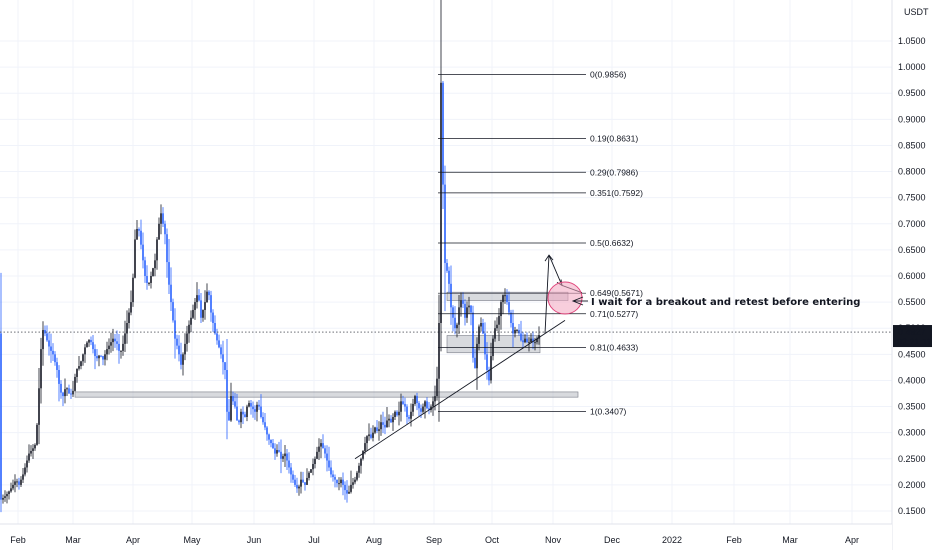 The height and width of the screenshot is (550, 932). I want to click on price-axis-bg, so click(912, 275).